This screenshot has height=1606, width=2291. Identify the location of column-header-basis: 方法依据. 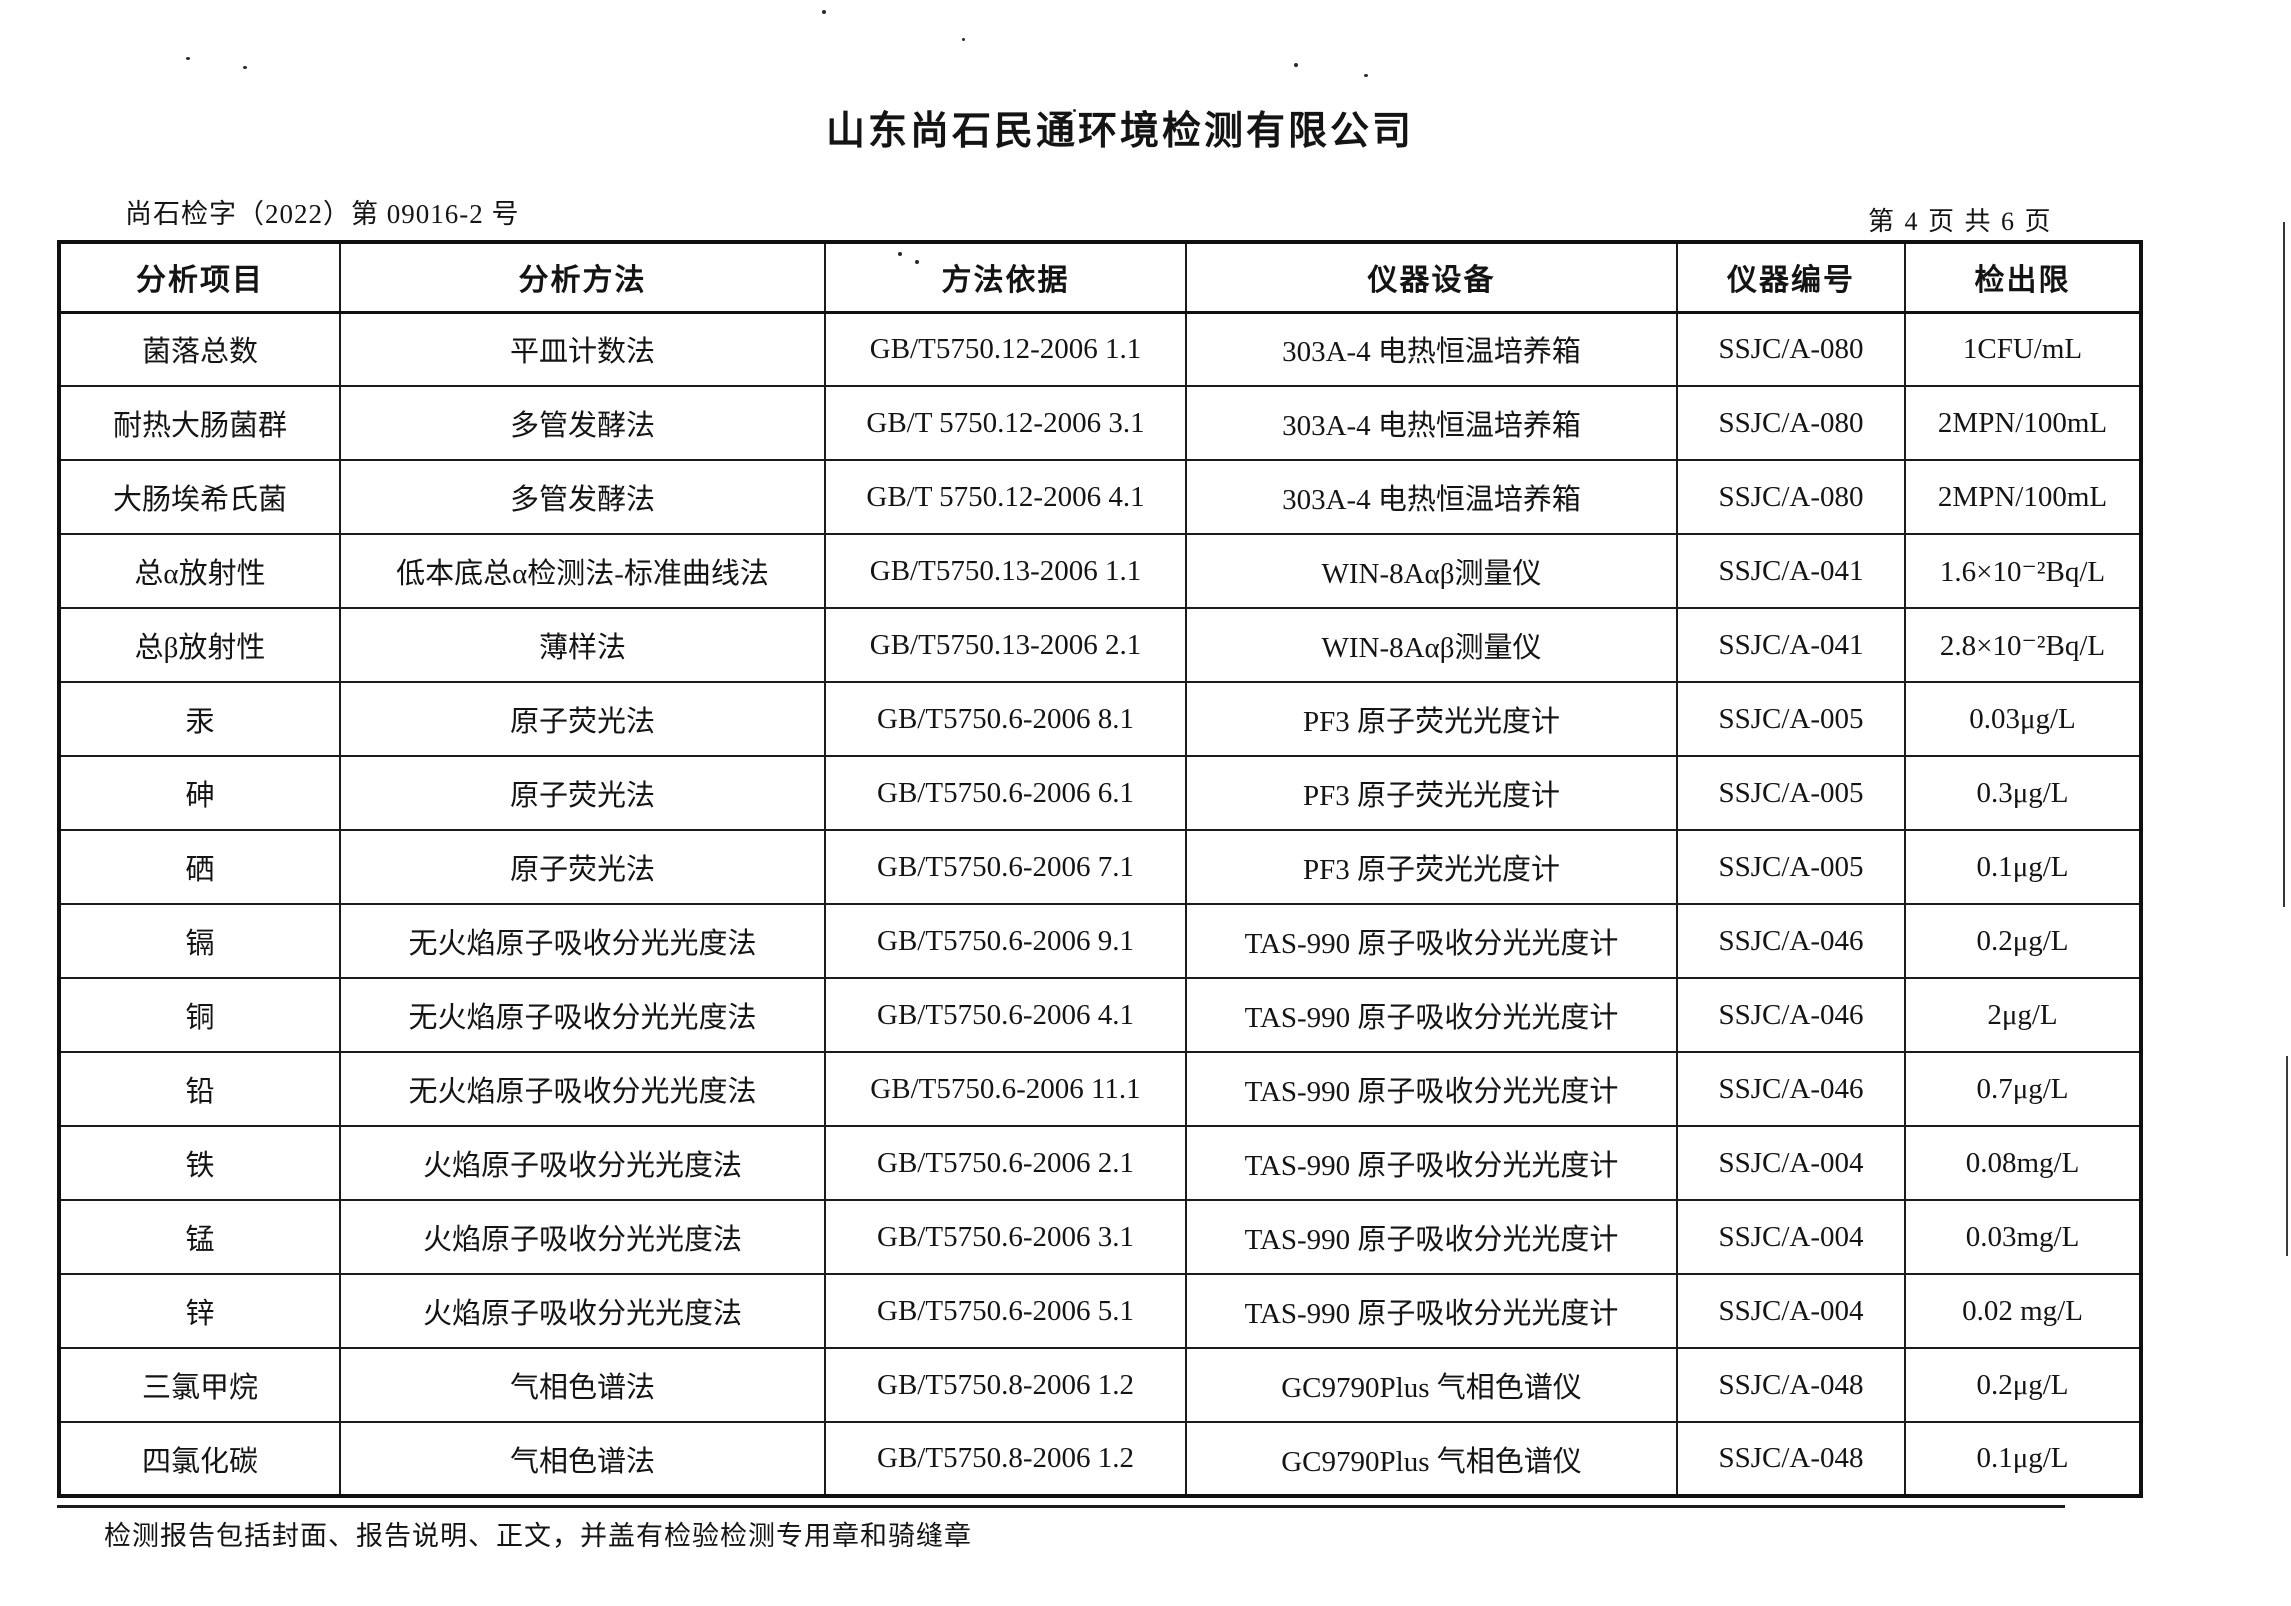
(1005, 277).